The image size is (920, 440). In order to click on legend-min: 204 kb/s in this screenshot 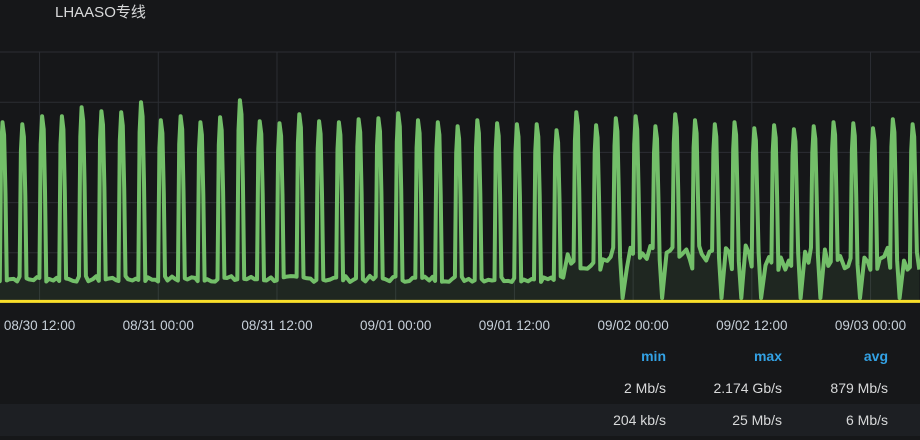, I will do `click(639, 420)`.